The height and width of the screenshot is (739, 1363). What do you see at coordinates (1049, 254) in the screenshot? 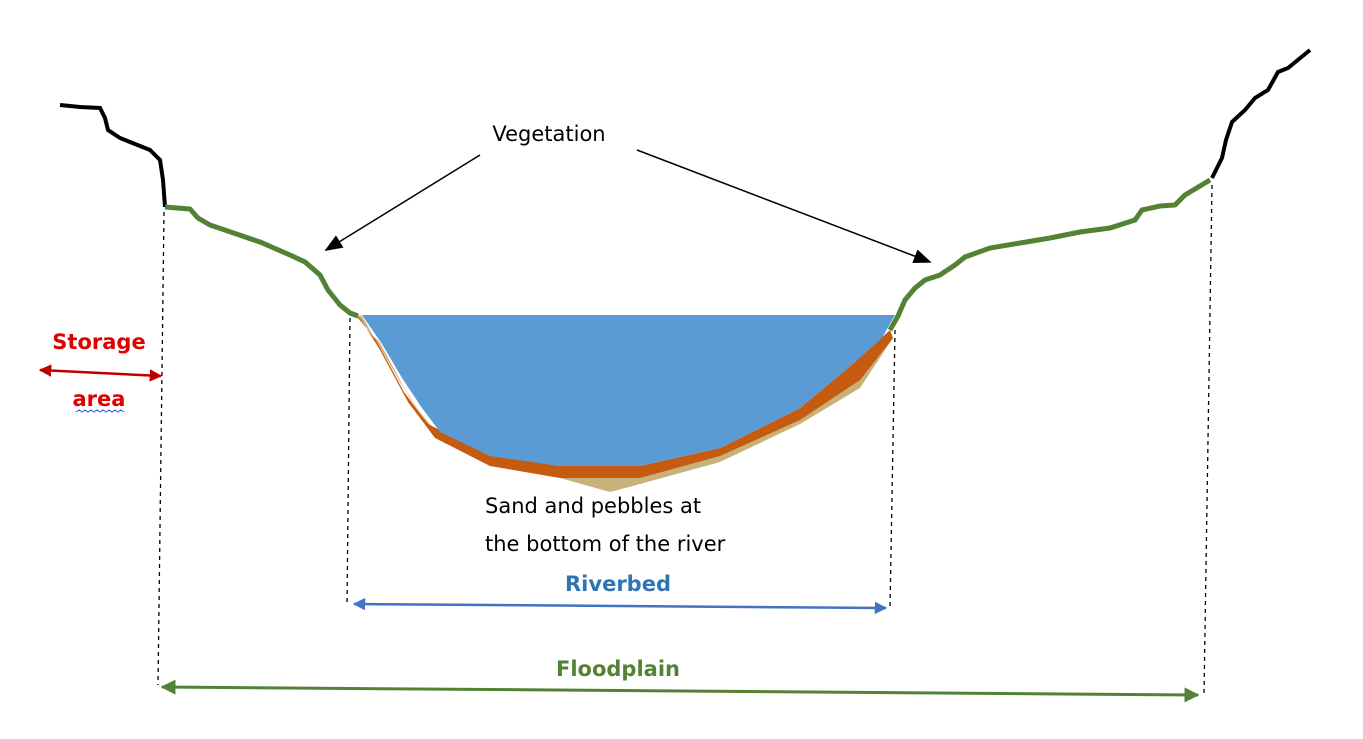
I see `right-bank-vegetation` at bounding box center [1049, 254].